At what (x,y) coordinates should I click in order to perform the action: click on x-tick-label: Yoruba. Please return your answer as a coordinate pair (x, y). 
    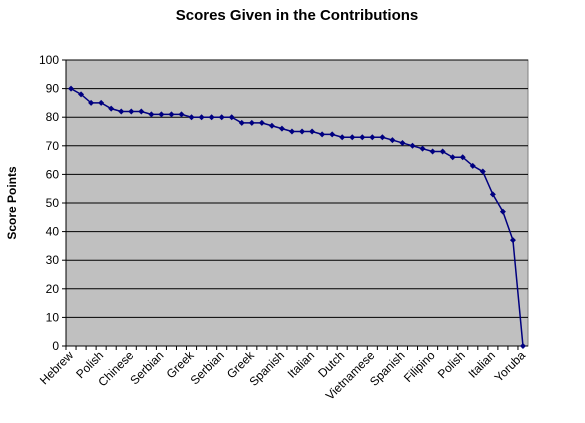
    Looking at the image, I should click on (510, 366).